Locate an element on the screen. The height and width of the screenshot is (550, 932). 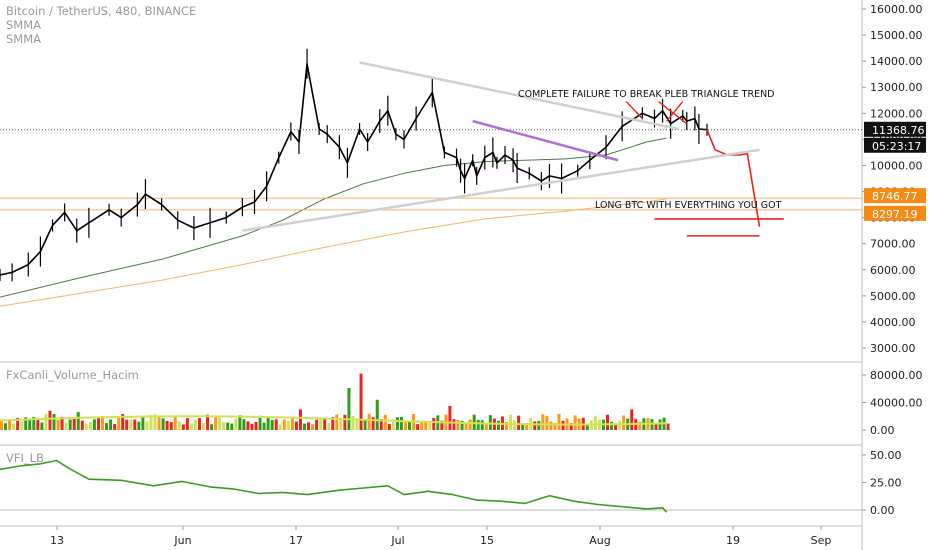
price-axis-label: 12000.00 is located at coordinates (896, 113).